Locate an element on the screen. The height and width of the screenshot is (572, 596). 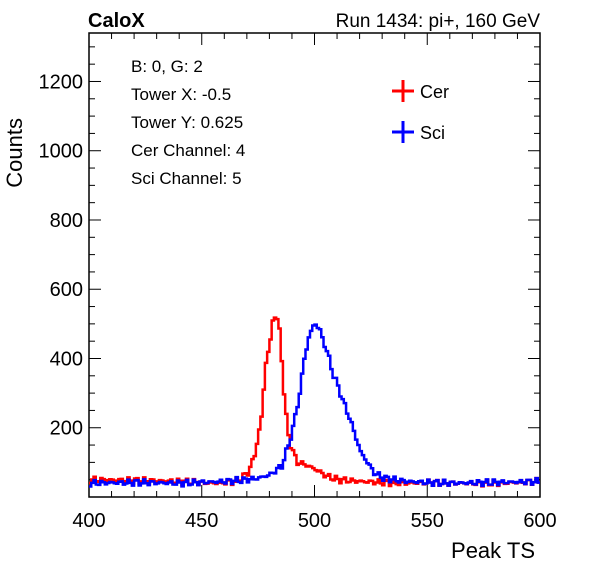
chart-title: CaloX is located at coordinates (116, 21).